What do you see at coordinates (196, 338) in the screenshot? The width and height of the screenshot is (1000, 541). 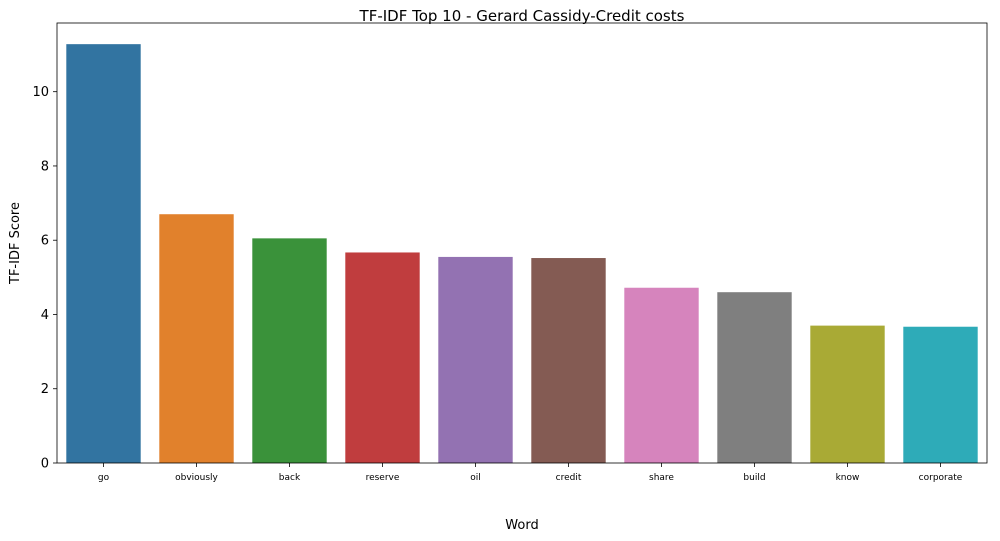 I see `bar-obviously` at bounding box center [196, 338].